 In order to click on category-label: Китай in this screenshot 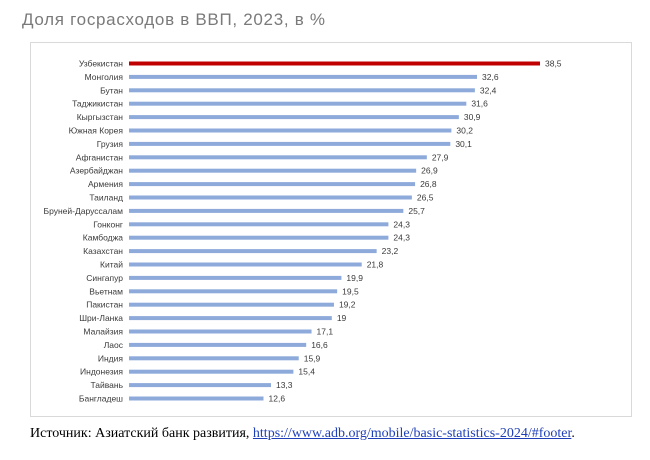, I will do `click(111, 265)`.